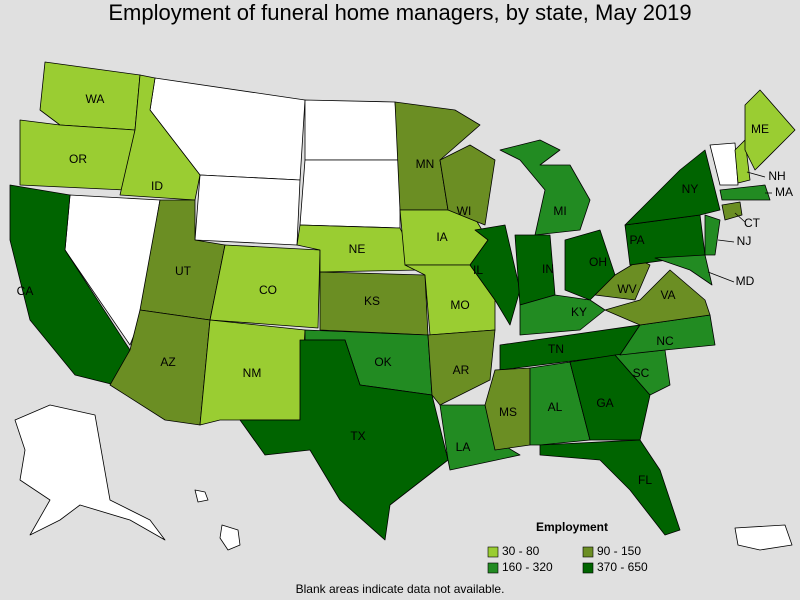 This screenshot has width=800, height=600. Describe the element at coordinates (760, 129) in the screenshot. I see `state-label: ME` at that location.